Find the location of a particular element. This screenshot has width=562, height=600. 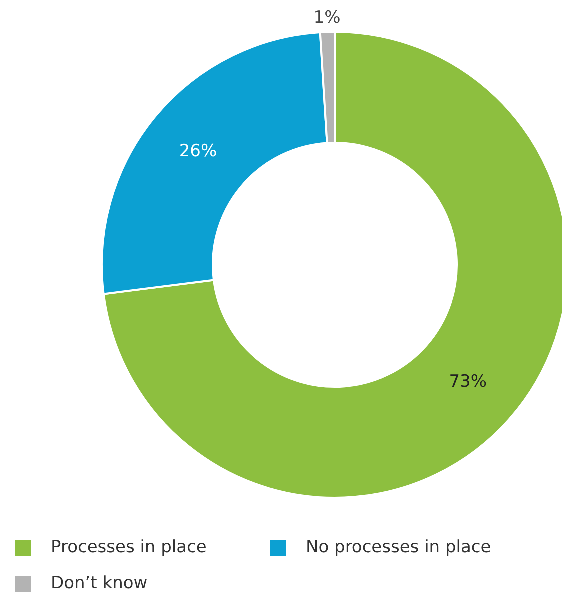

data-label: 73% is located at coordinates (468, 382).